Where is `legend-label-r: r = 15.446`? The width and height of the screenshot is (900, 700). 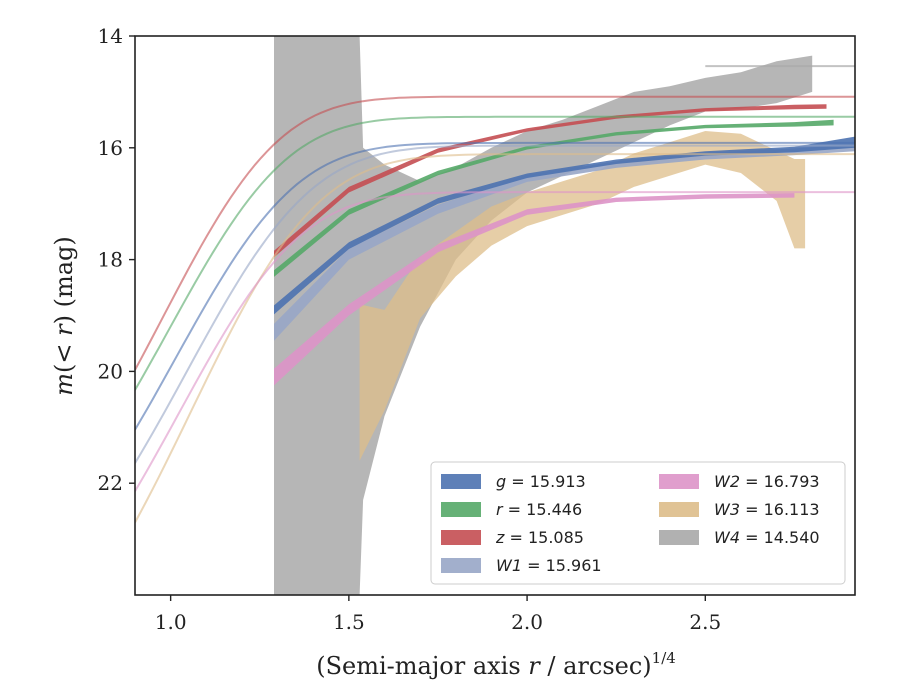
legend-label-r: r = 15.446 is located at coordinates (539, 509).